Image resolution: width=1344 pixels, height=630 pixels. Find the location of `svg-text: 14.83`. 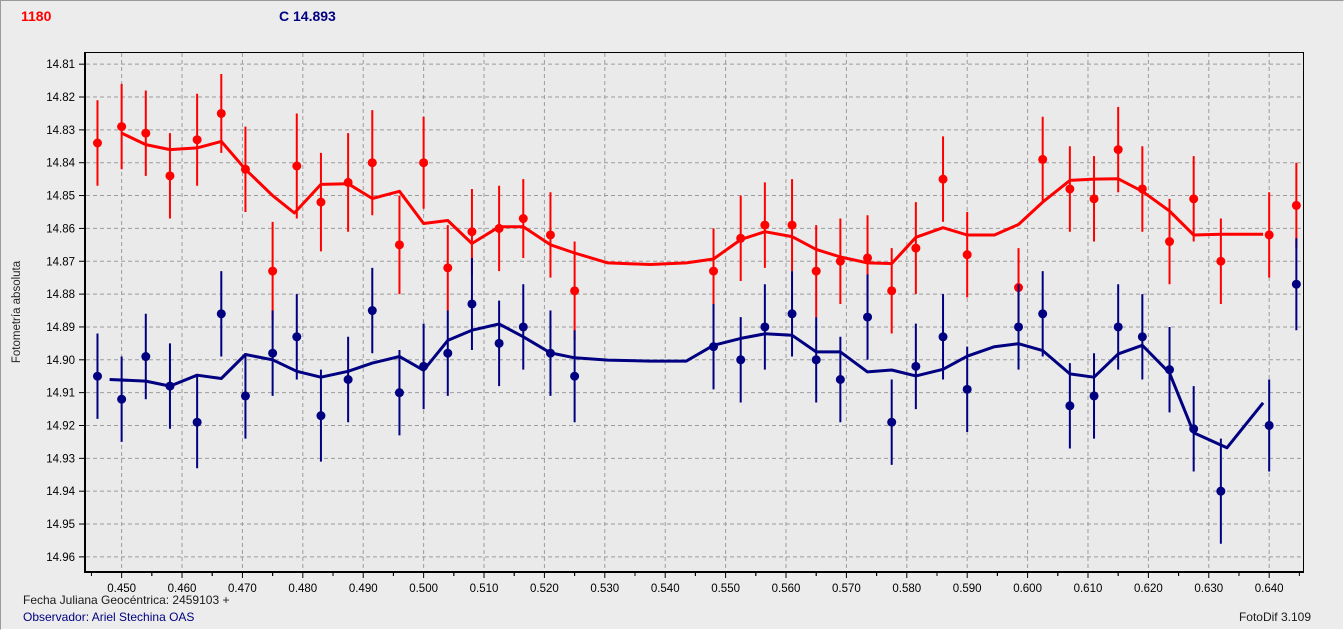

svg-text: 14.83 is located at coordinates (60, 131).